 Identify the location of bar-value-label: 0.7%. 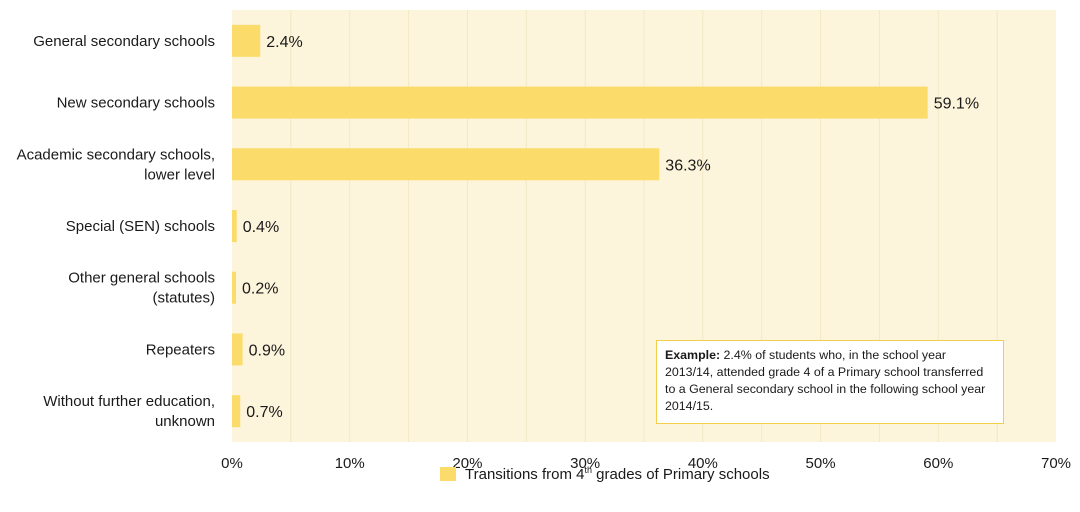
(264, 412).